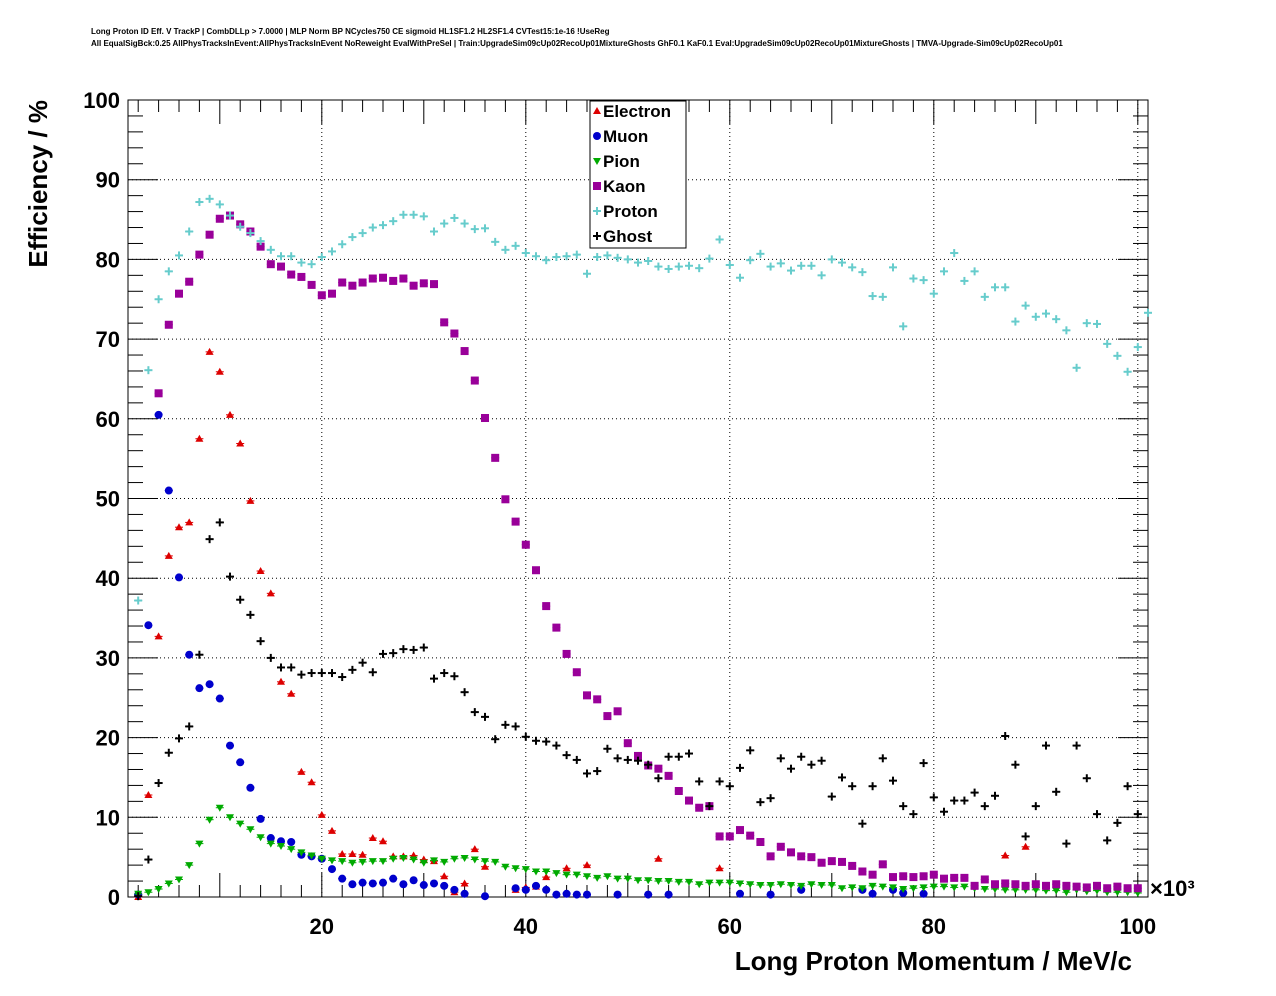  I want to click on legend-label-pion: Pion, so click(621, 161).